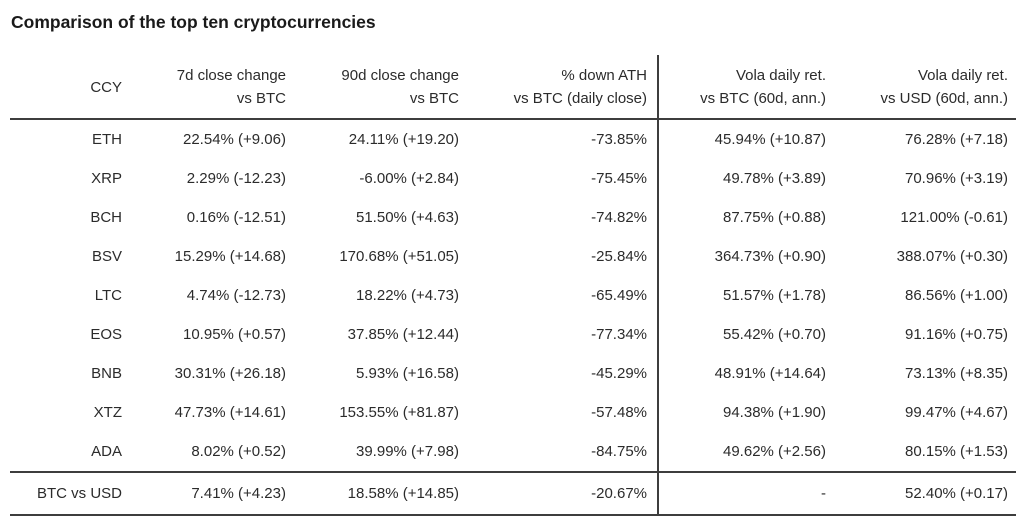 The image size is (1024, 531). I want to click on table-cell: -45.29%, so click(619, 373).